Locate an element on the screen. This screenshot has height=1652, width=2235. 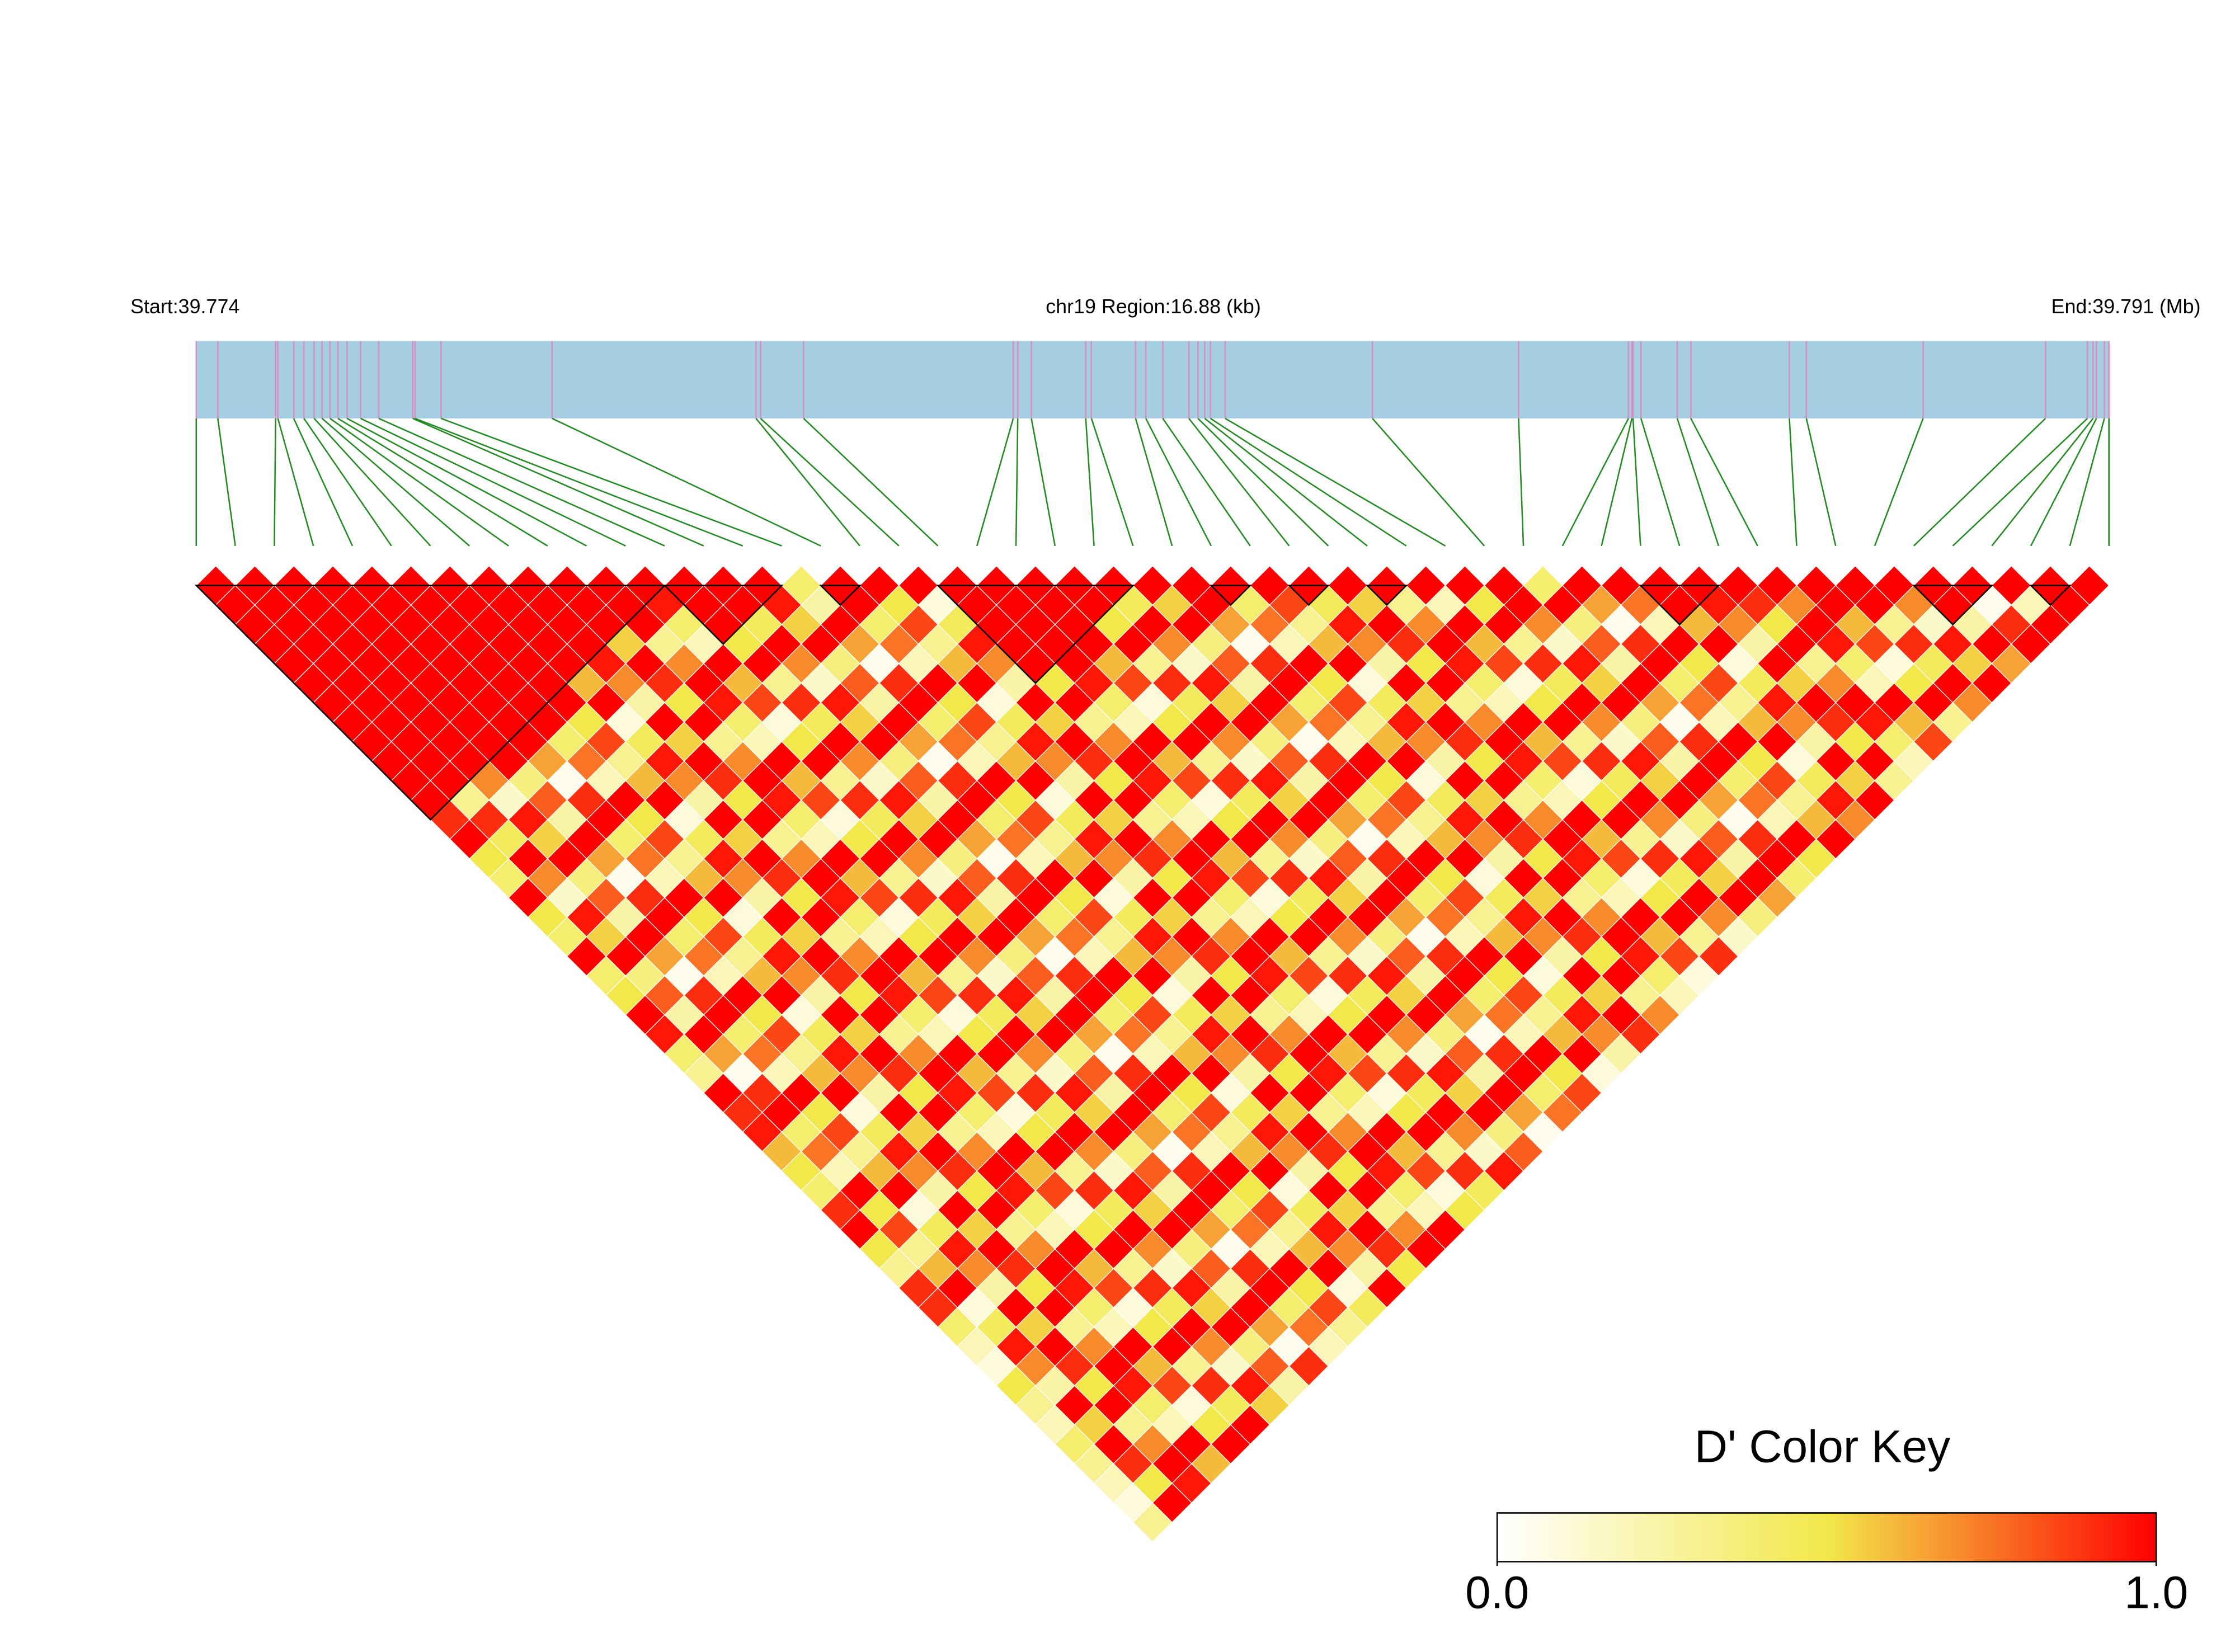
end-label: End:39.791 (Mb) is located at coordinates (2126, 306).